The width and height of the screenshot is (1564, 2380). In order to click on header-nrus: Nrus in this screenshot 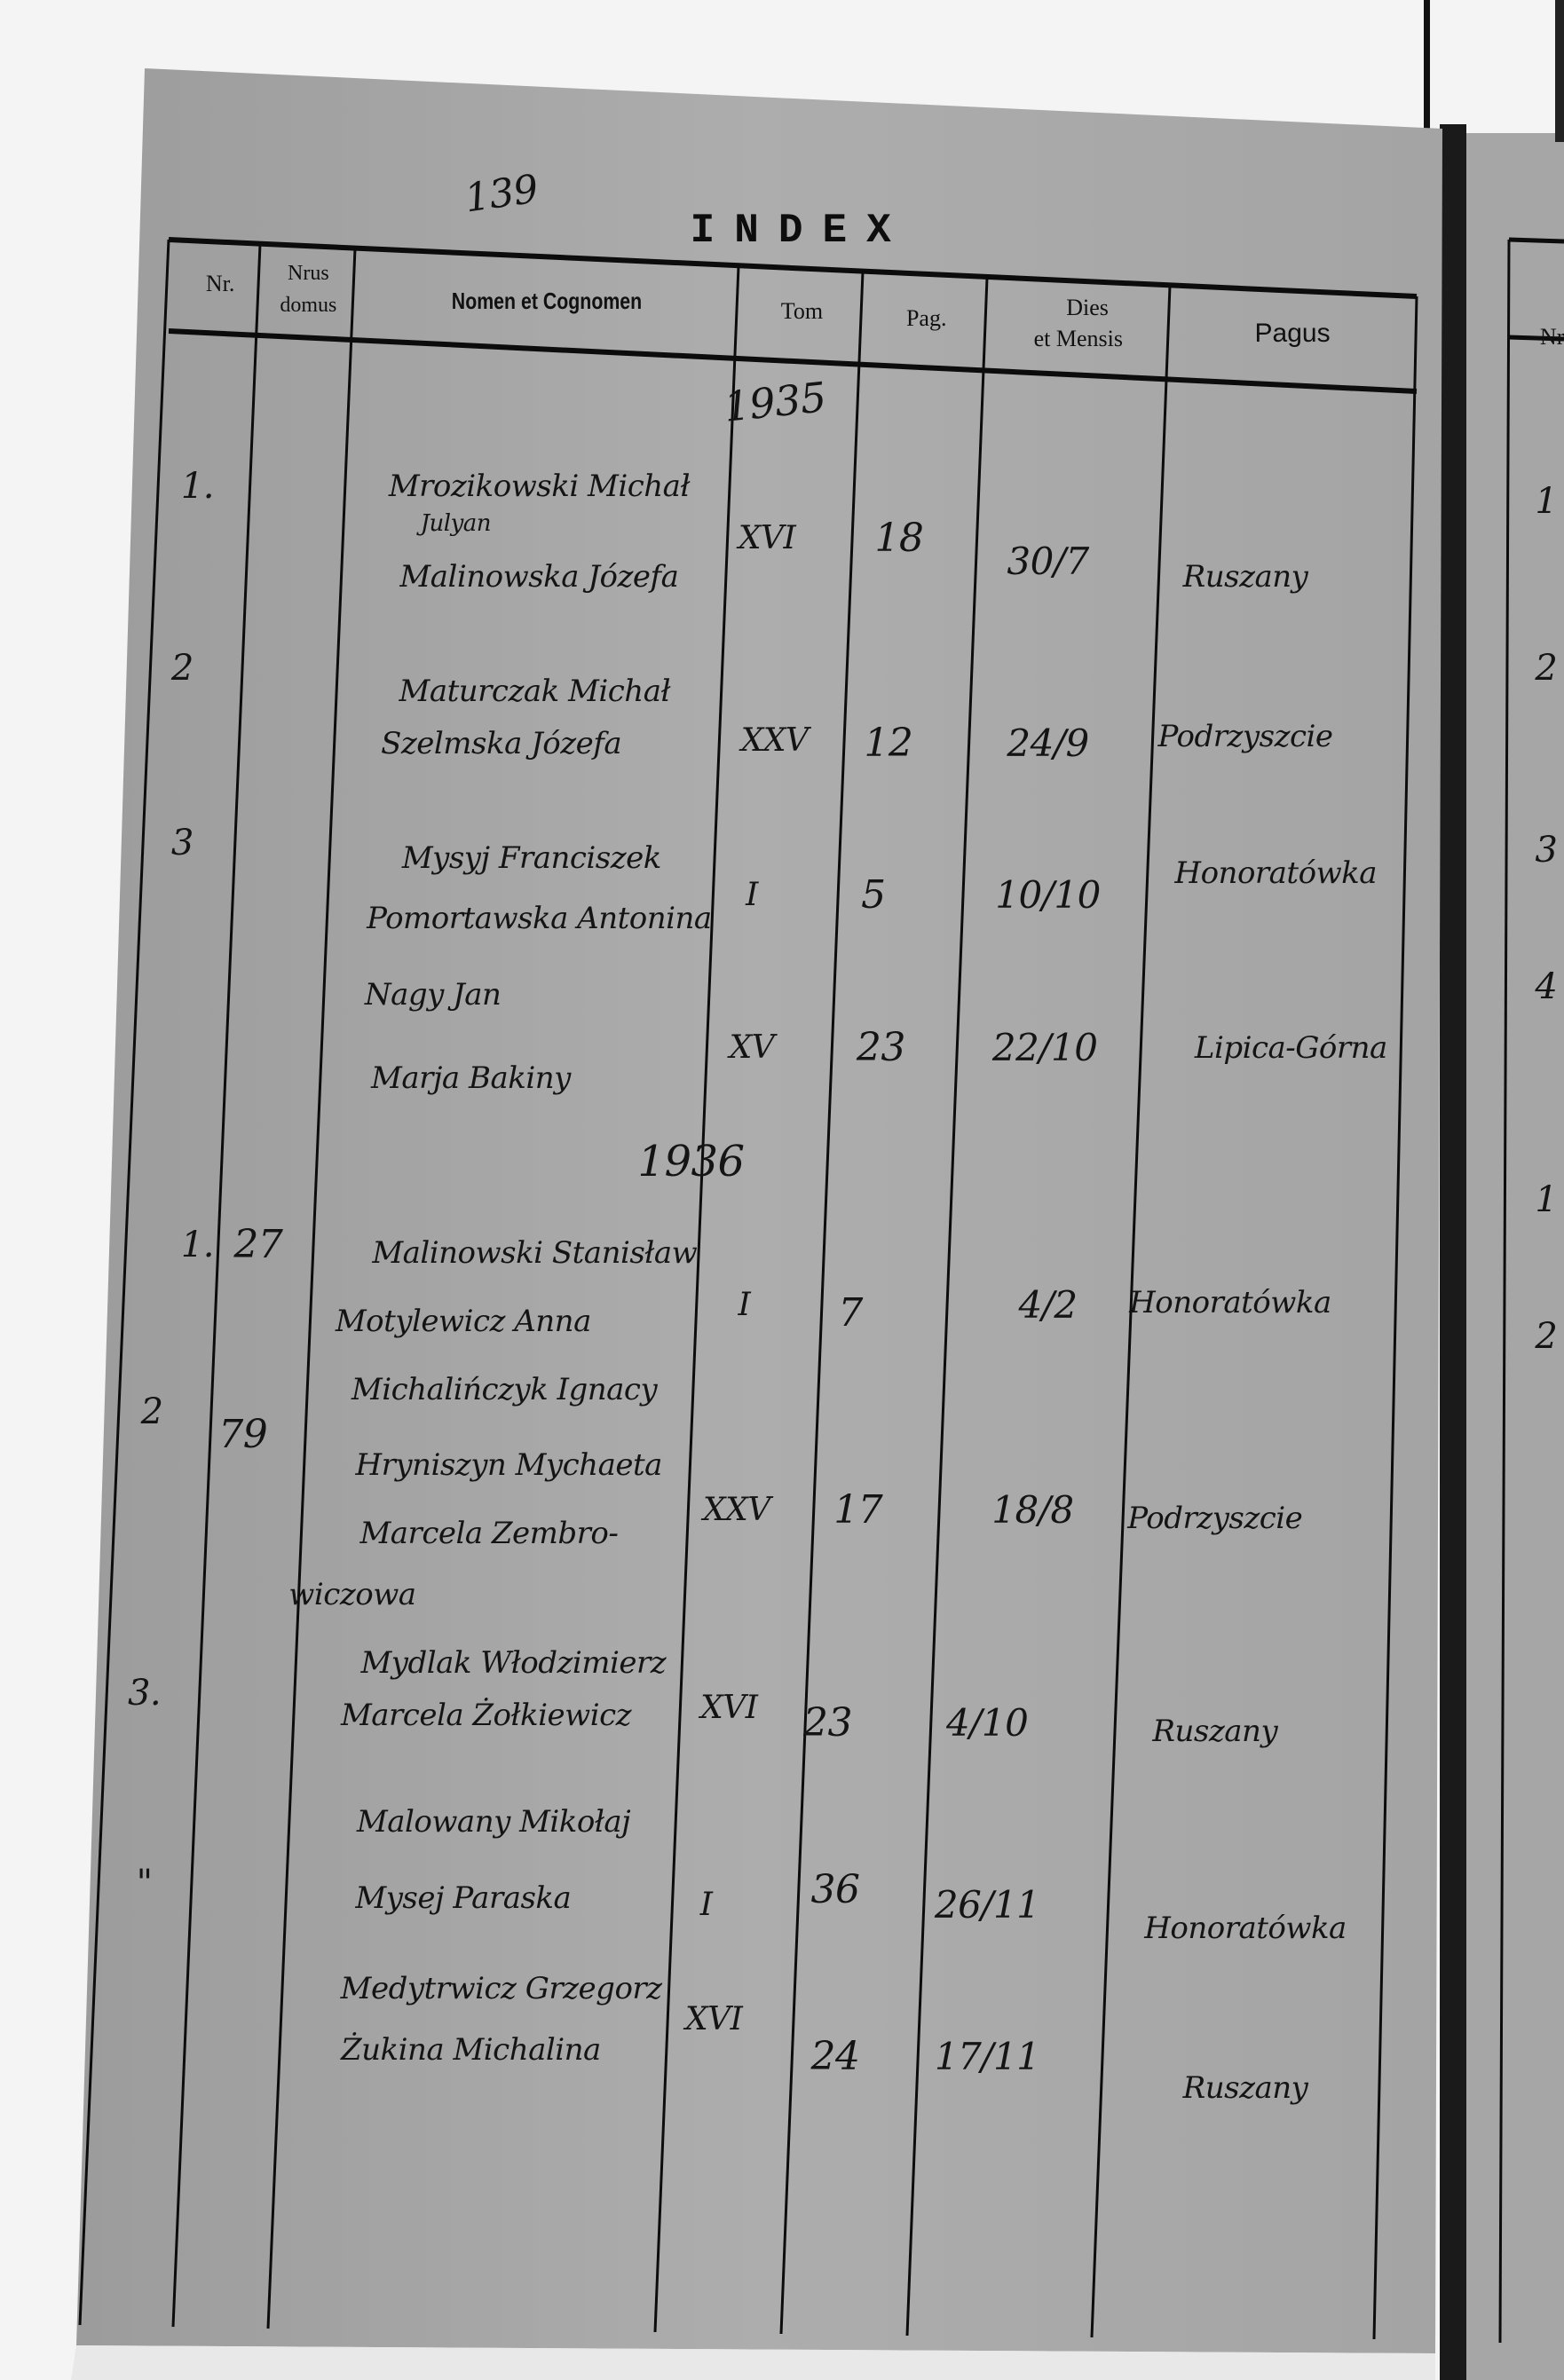, I will do `click(308, 273)`.